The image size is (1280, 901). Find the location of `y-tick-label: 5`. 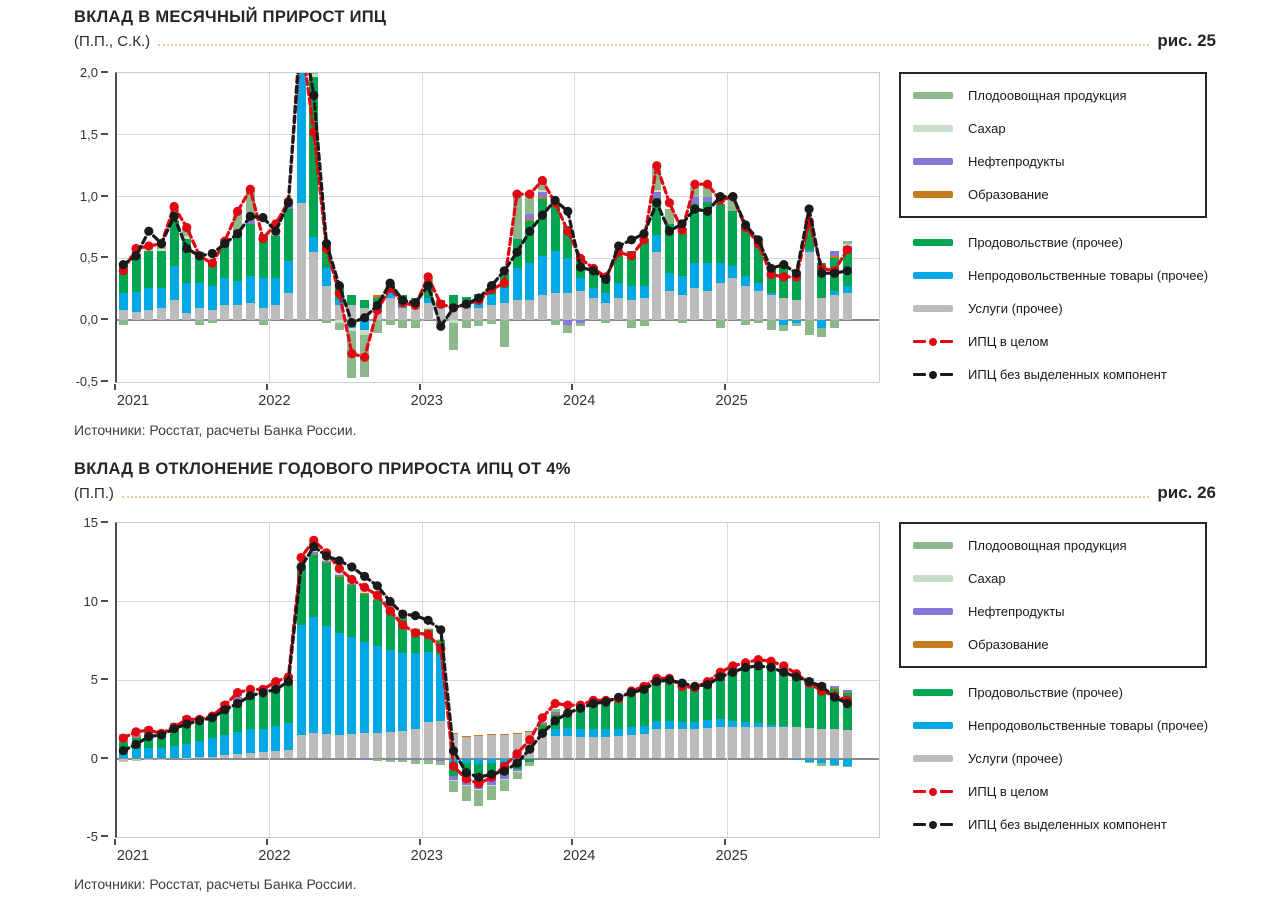

y-tick-label: 5 is located at coordinates (94, 679).